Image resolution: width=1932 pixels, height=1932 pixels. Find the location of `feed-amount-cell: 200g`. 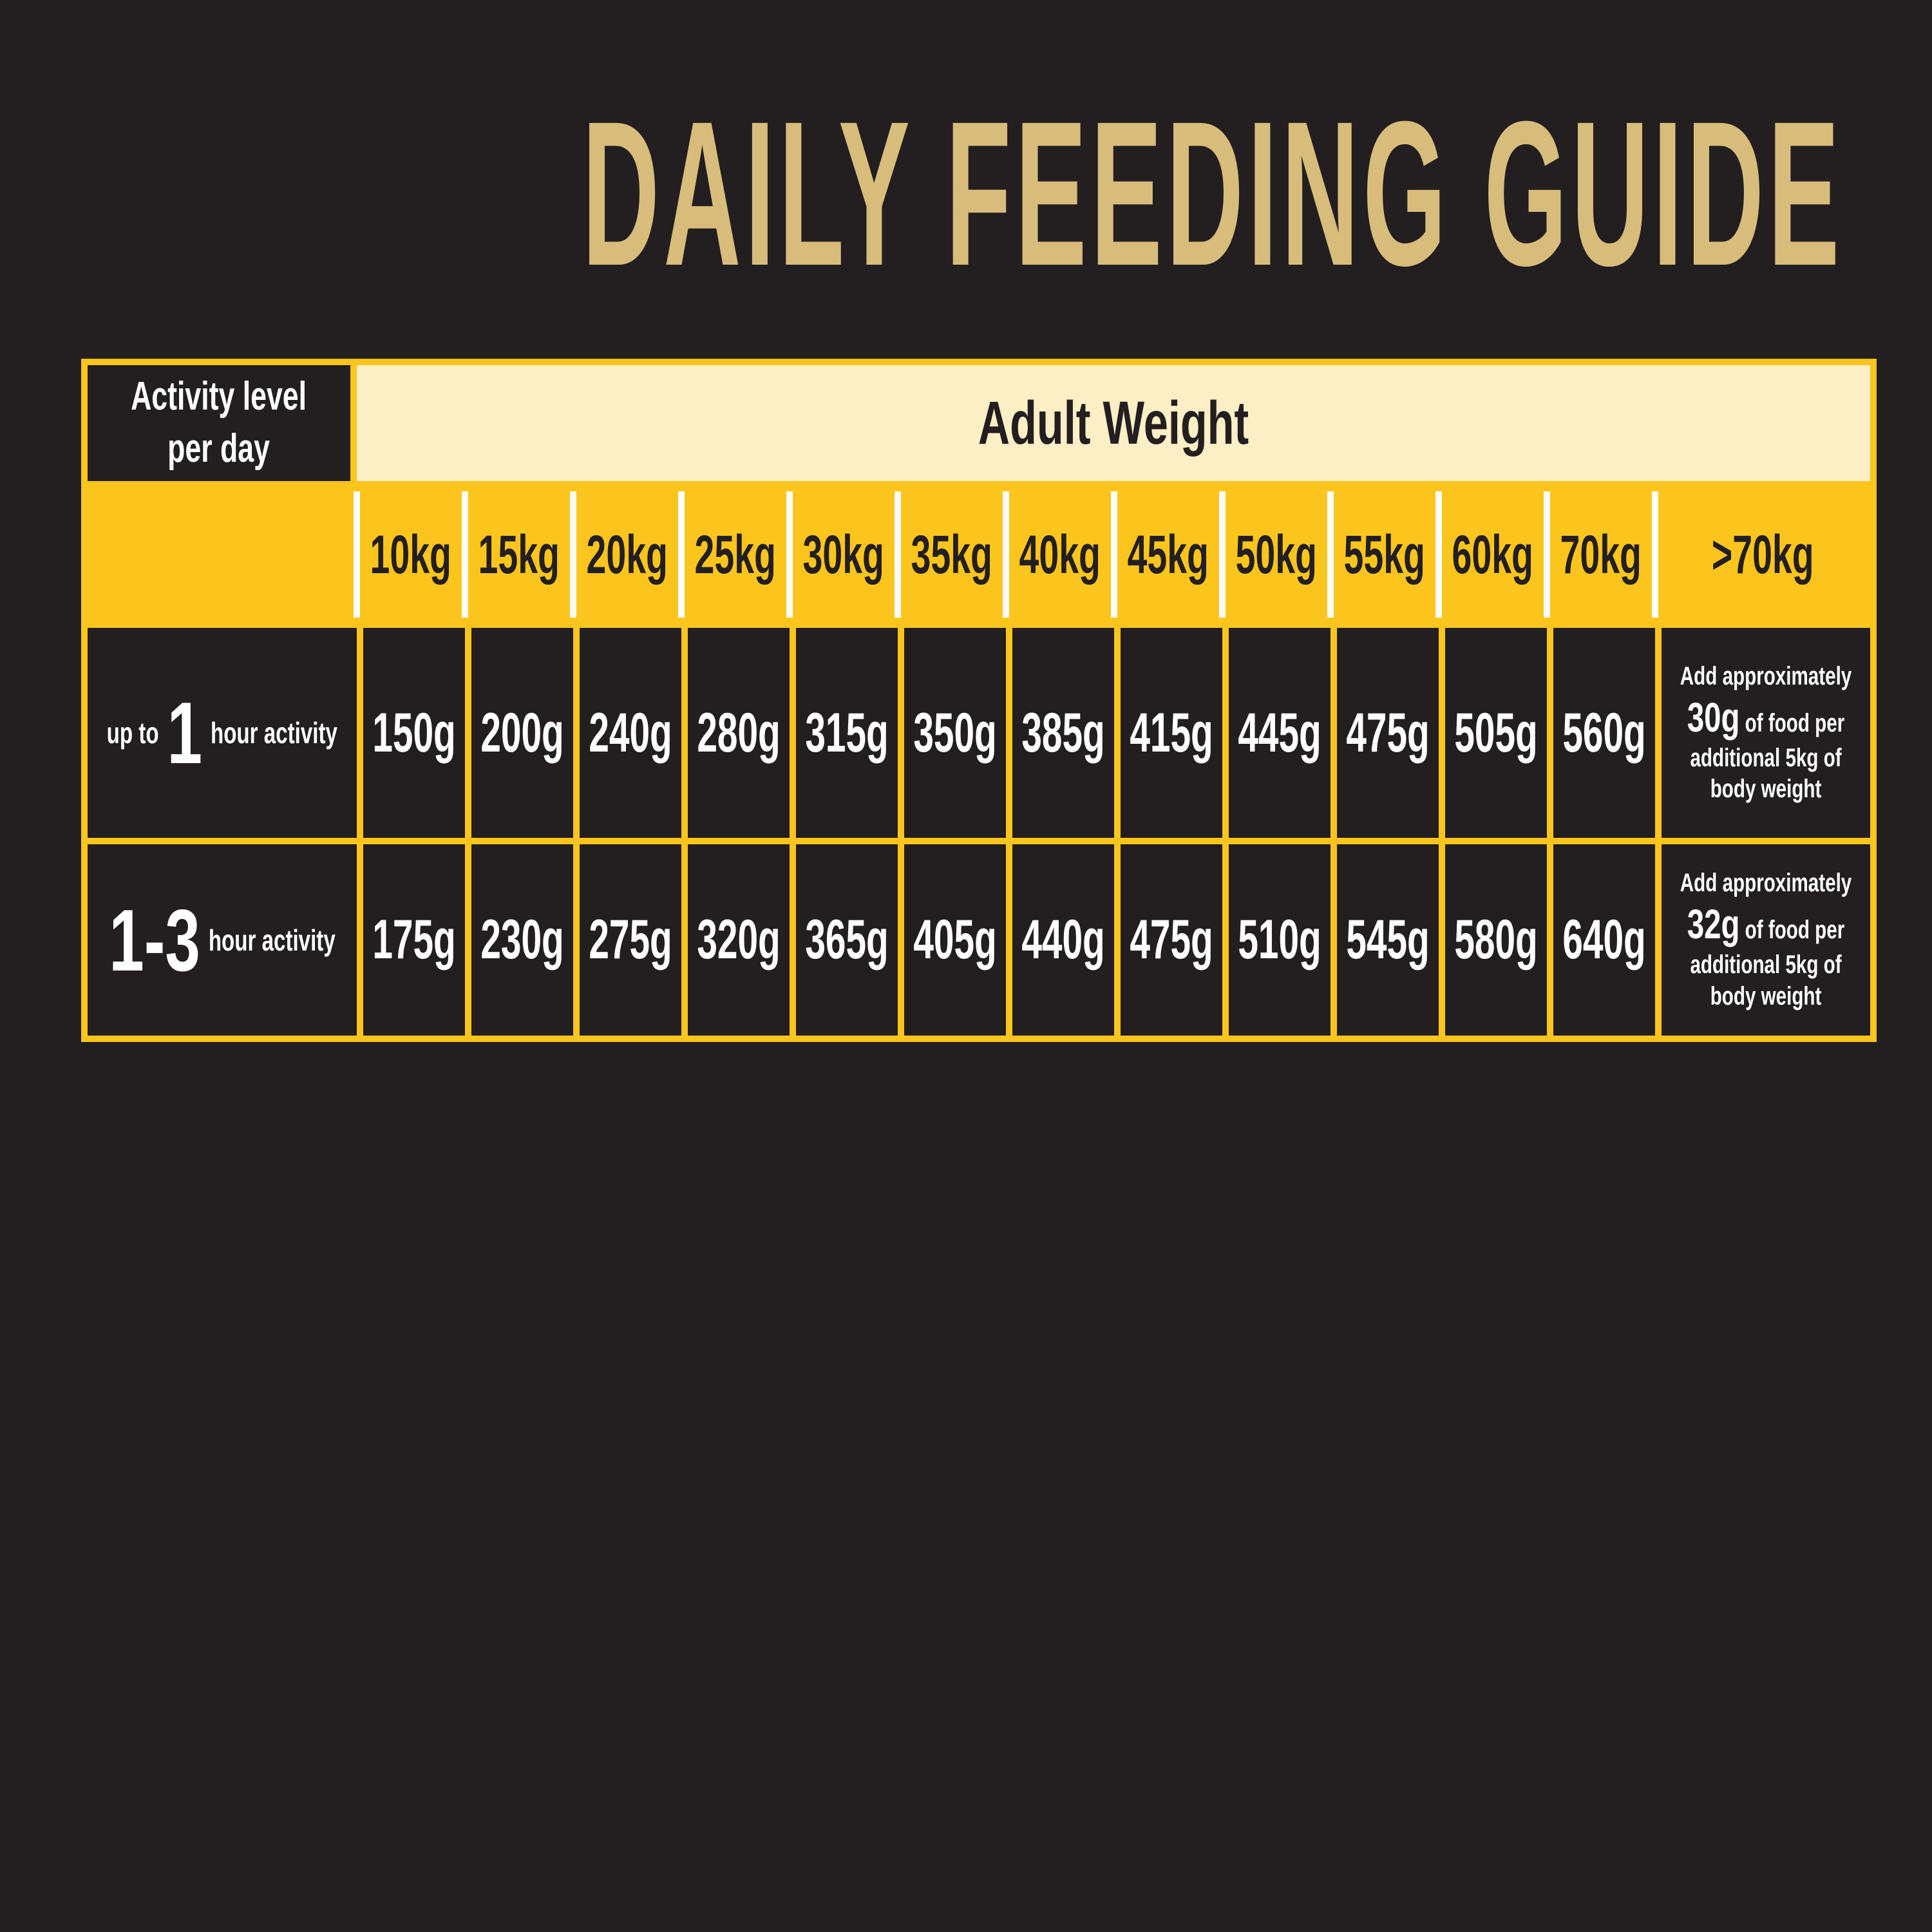

feed-amount-cell: 200g is located at coordinates (519, 733).